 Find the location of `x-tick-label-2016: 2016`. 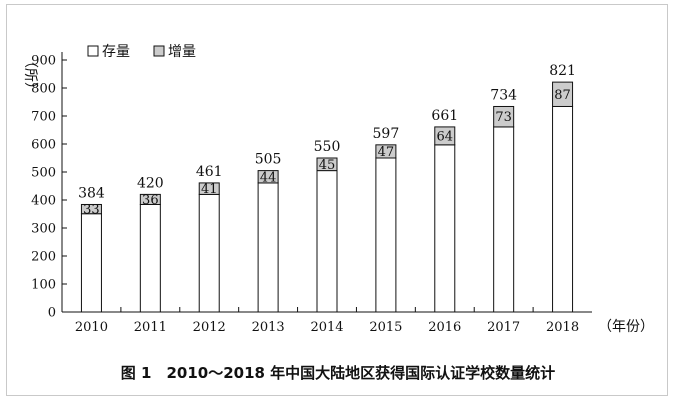

x-tick-label-2016: 2016 is located at coordinates (444, 327).